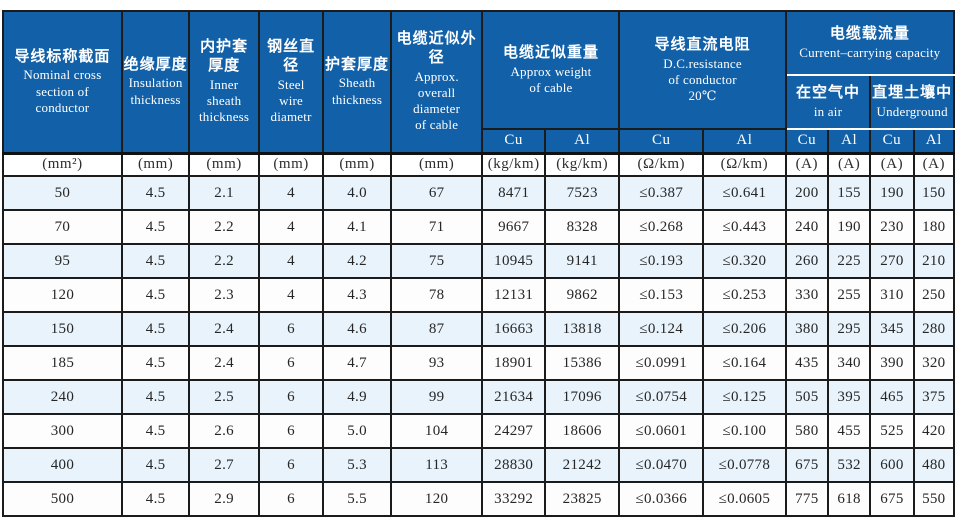 The height and width of the screenshot is (531, 957). I want to click on data-cell: 600, so click(892, 465).